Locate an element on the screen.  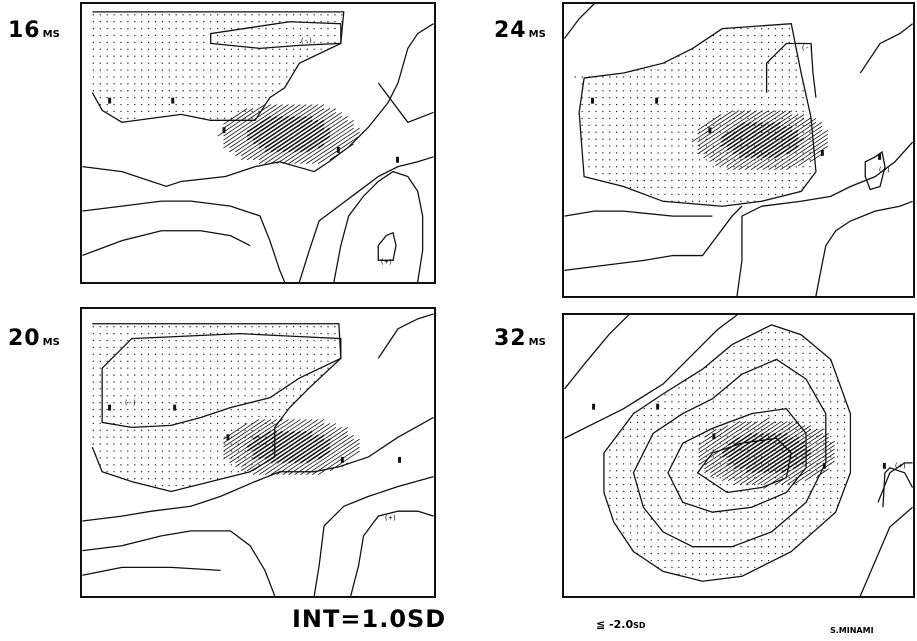
panel-time-label-16: 16 MS is located at coordinates (34, 31).